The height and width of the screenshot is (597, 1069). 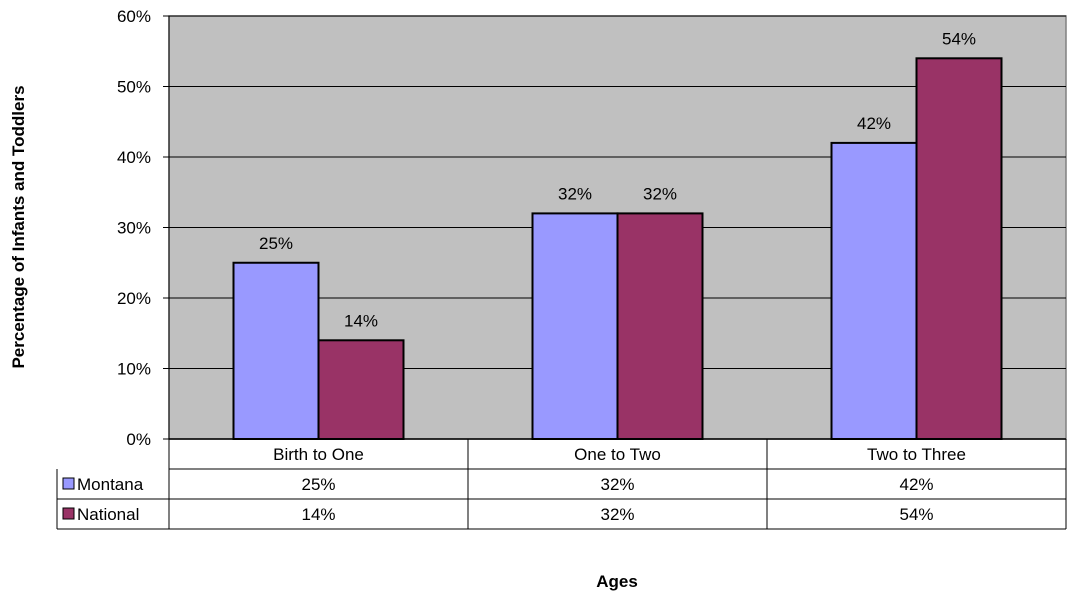 What do you see at coordinates (138, 439) in the screenshot?
I see `y-tick-label: 0%` at bounding box center [138, 439].